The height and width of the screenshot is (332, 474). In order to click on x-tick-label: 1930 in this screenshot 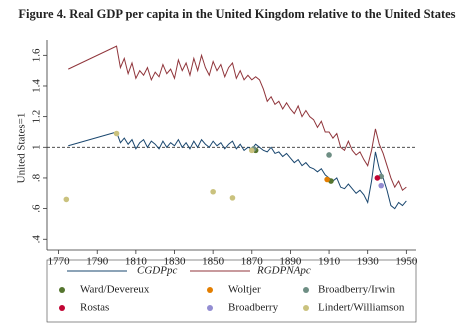, I will do `click(368, 262)`.